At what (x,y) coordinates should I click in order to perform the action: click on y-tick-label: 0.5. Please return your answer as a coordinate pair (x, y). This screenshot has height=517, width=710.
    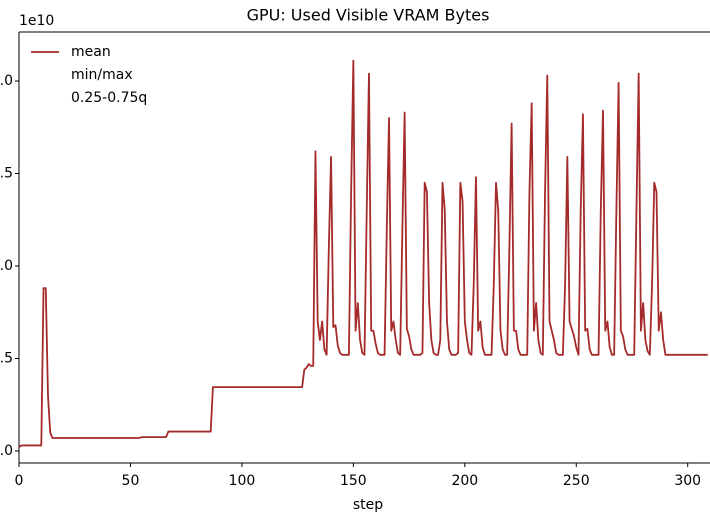
    Looking at the image, I should click on (6, 358).